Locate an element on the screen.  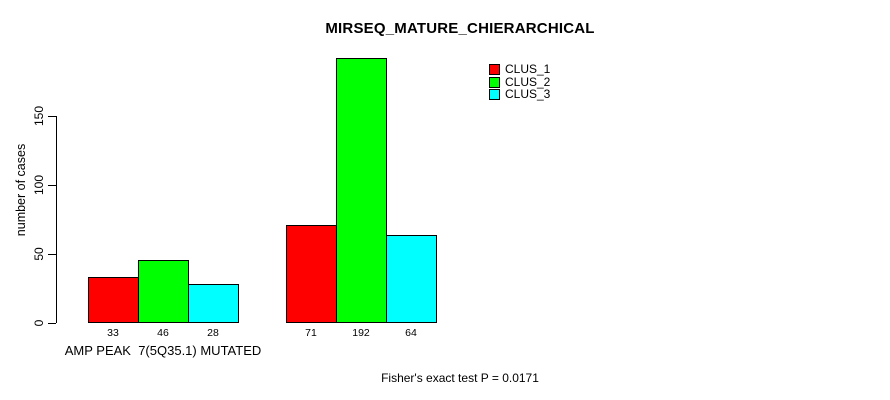
bar-value-label: 192 is located at coordinates (361, 333).